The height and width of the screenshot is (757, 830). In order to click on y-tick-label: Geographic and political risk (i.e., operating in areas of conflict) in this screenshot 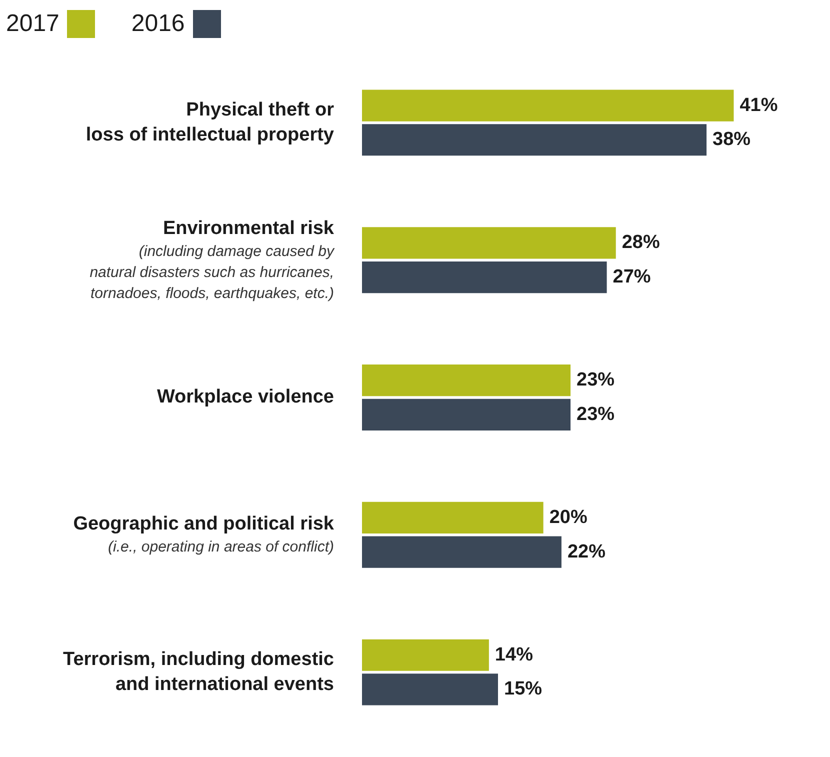, I will do `click(203, 535)`.